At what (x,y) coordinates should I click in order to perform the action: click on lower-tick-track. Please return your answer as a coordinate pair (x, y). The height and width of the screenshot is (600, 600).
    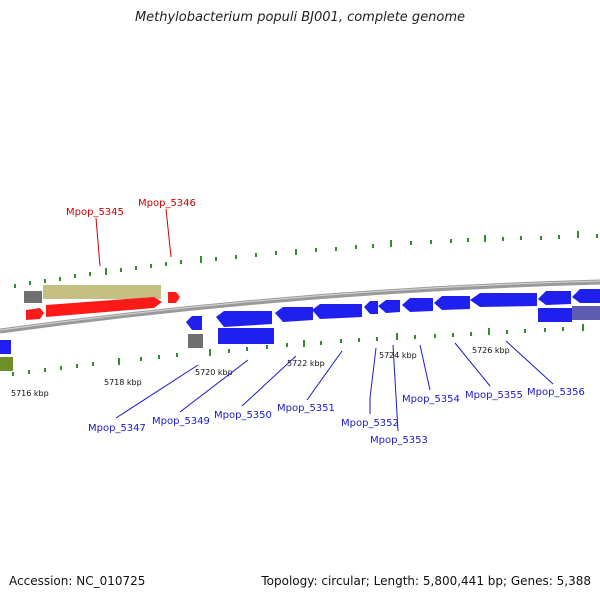
    Looking at the image, I should click on (298, 350).